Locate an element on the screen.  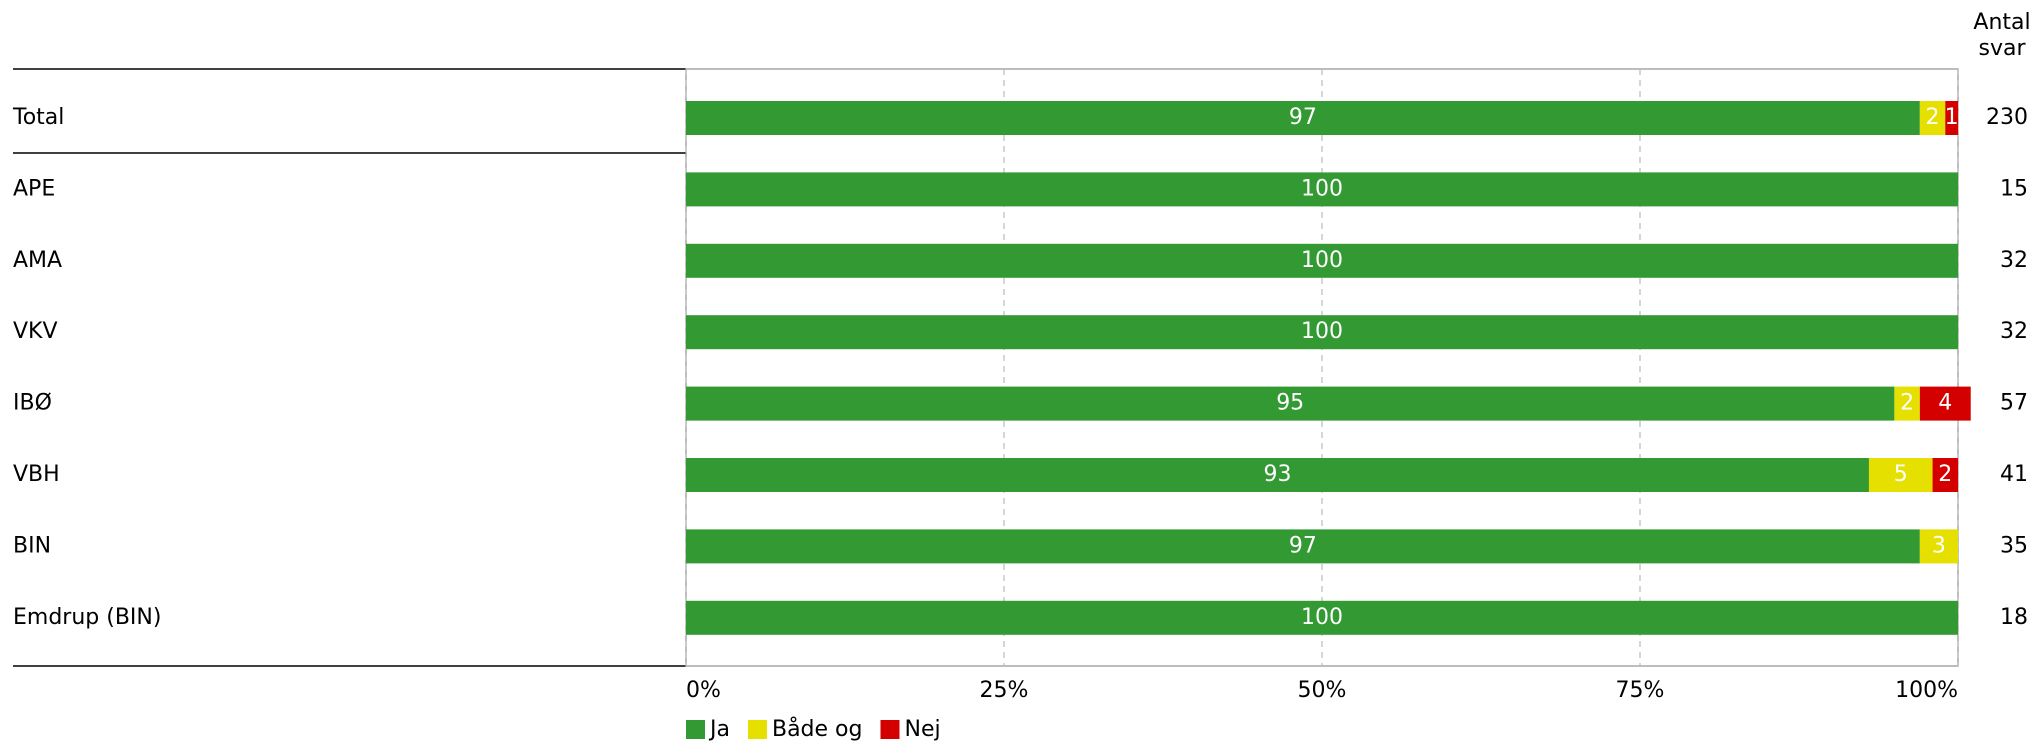
category-label: AMA is located at coordinates (37, 260).